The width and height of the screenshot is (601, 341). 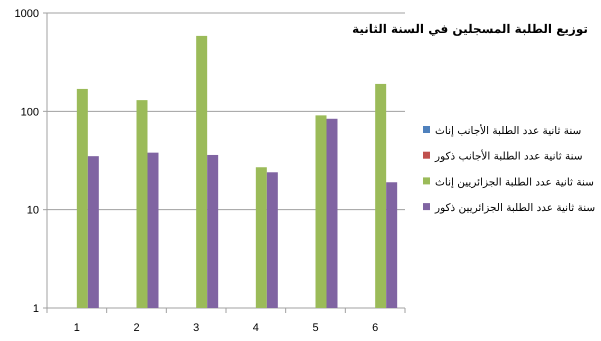 What do you see at coordinates (514, 182) in the screenshot?
I see `legend-label: سنة ثانية عدد الطلبة الجزائريين إناث` at bounding box center [514, 182].